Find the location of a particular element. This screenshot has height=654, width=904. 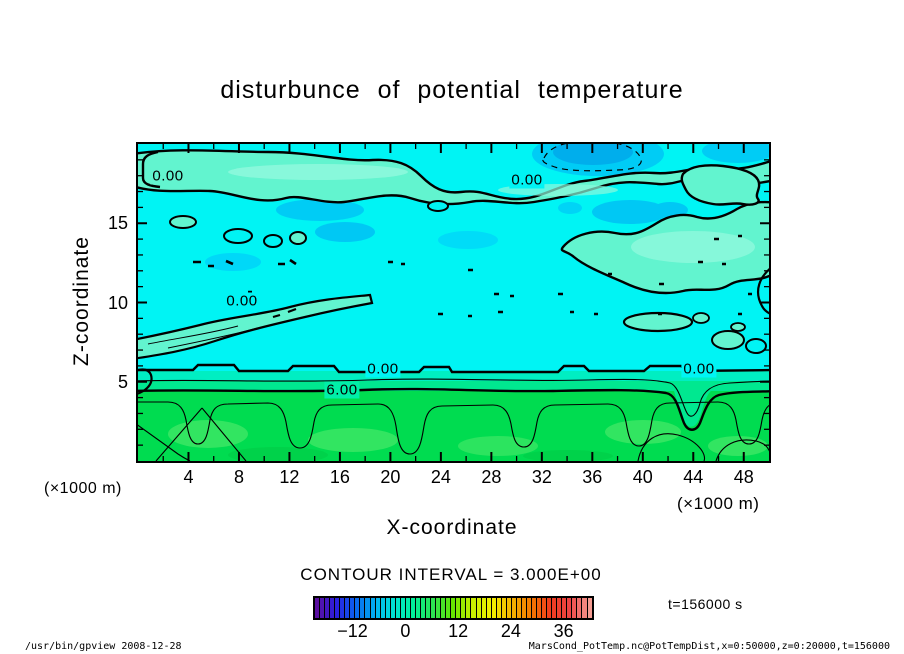

x-tick-label: 16 is located at coordinates (339, 477).